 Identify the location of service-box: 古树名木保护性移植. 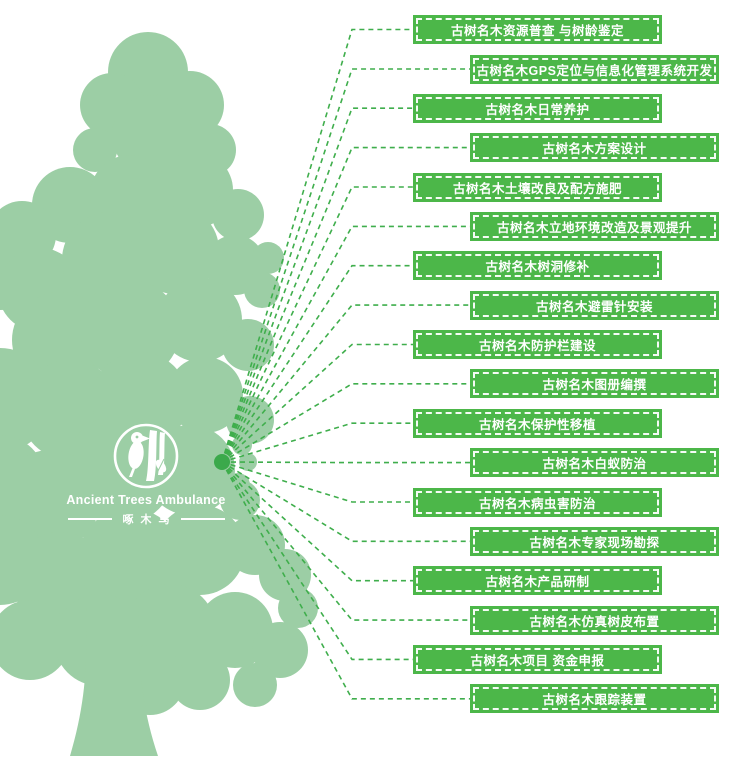
(537, 423).